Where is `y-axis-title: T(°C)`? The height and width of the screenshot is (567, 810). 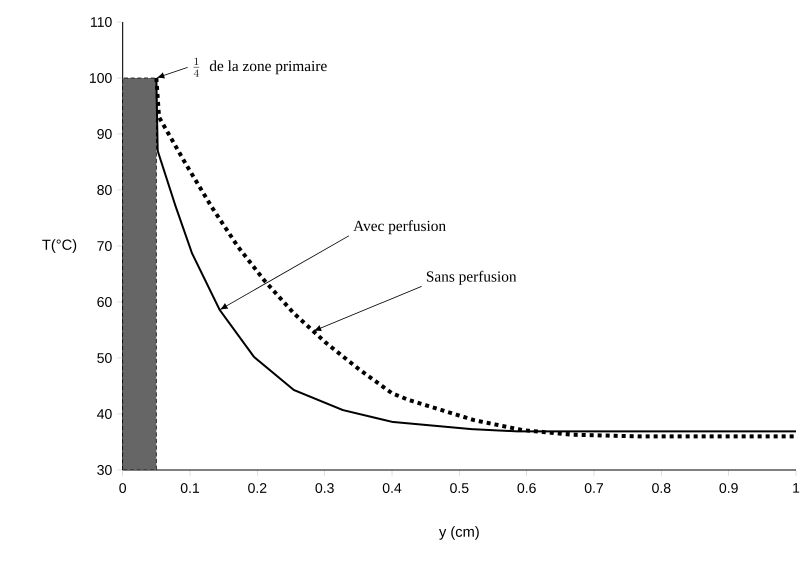 y-axis-title: T(°C) is located at coordinates (59, 246).